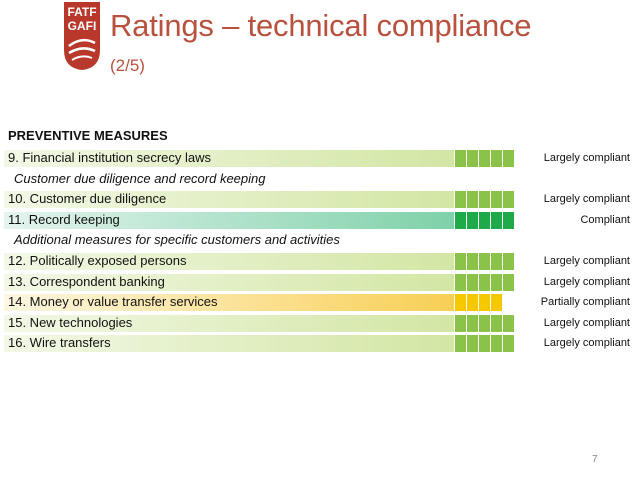  Describe the element at coordinates (127, 65) in the screenshot. I see `page-subtitle: (2/5)` at that location.